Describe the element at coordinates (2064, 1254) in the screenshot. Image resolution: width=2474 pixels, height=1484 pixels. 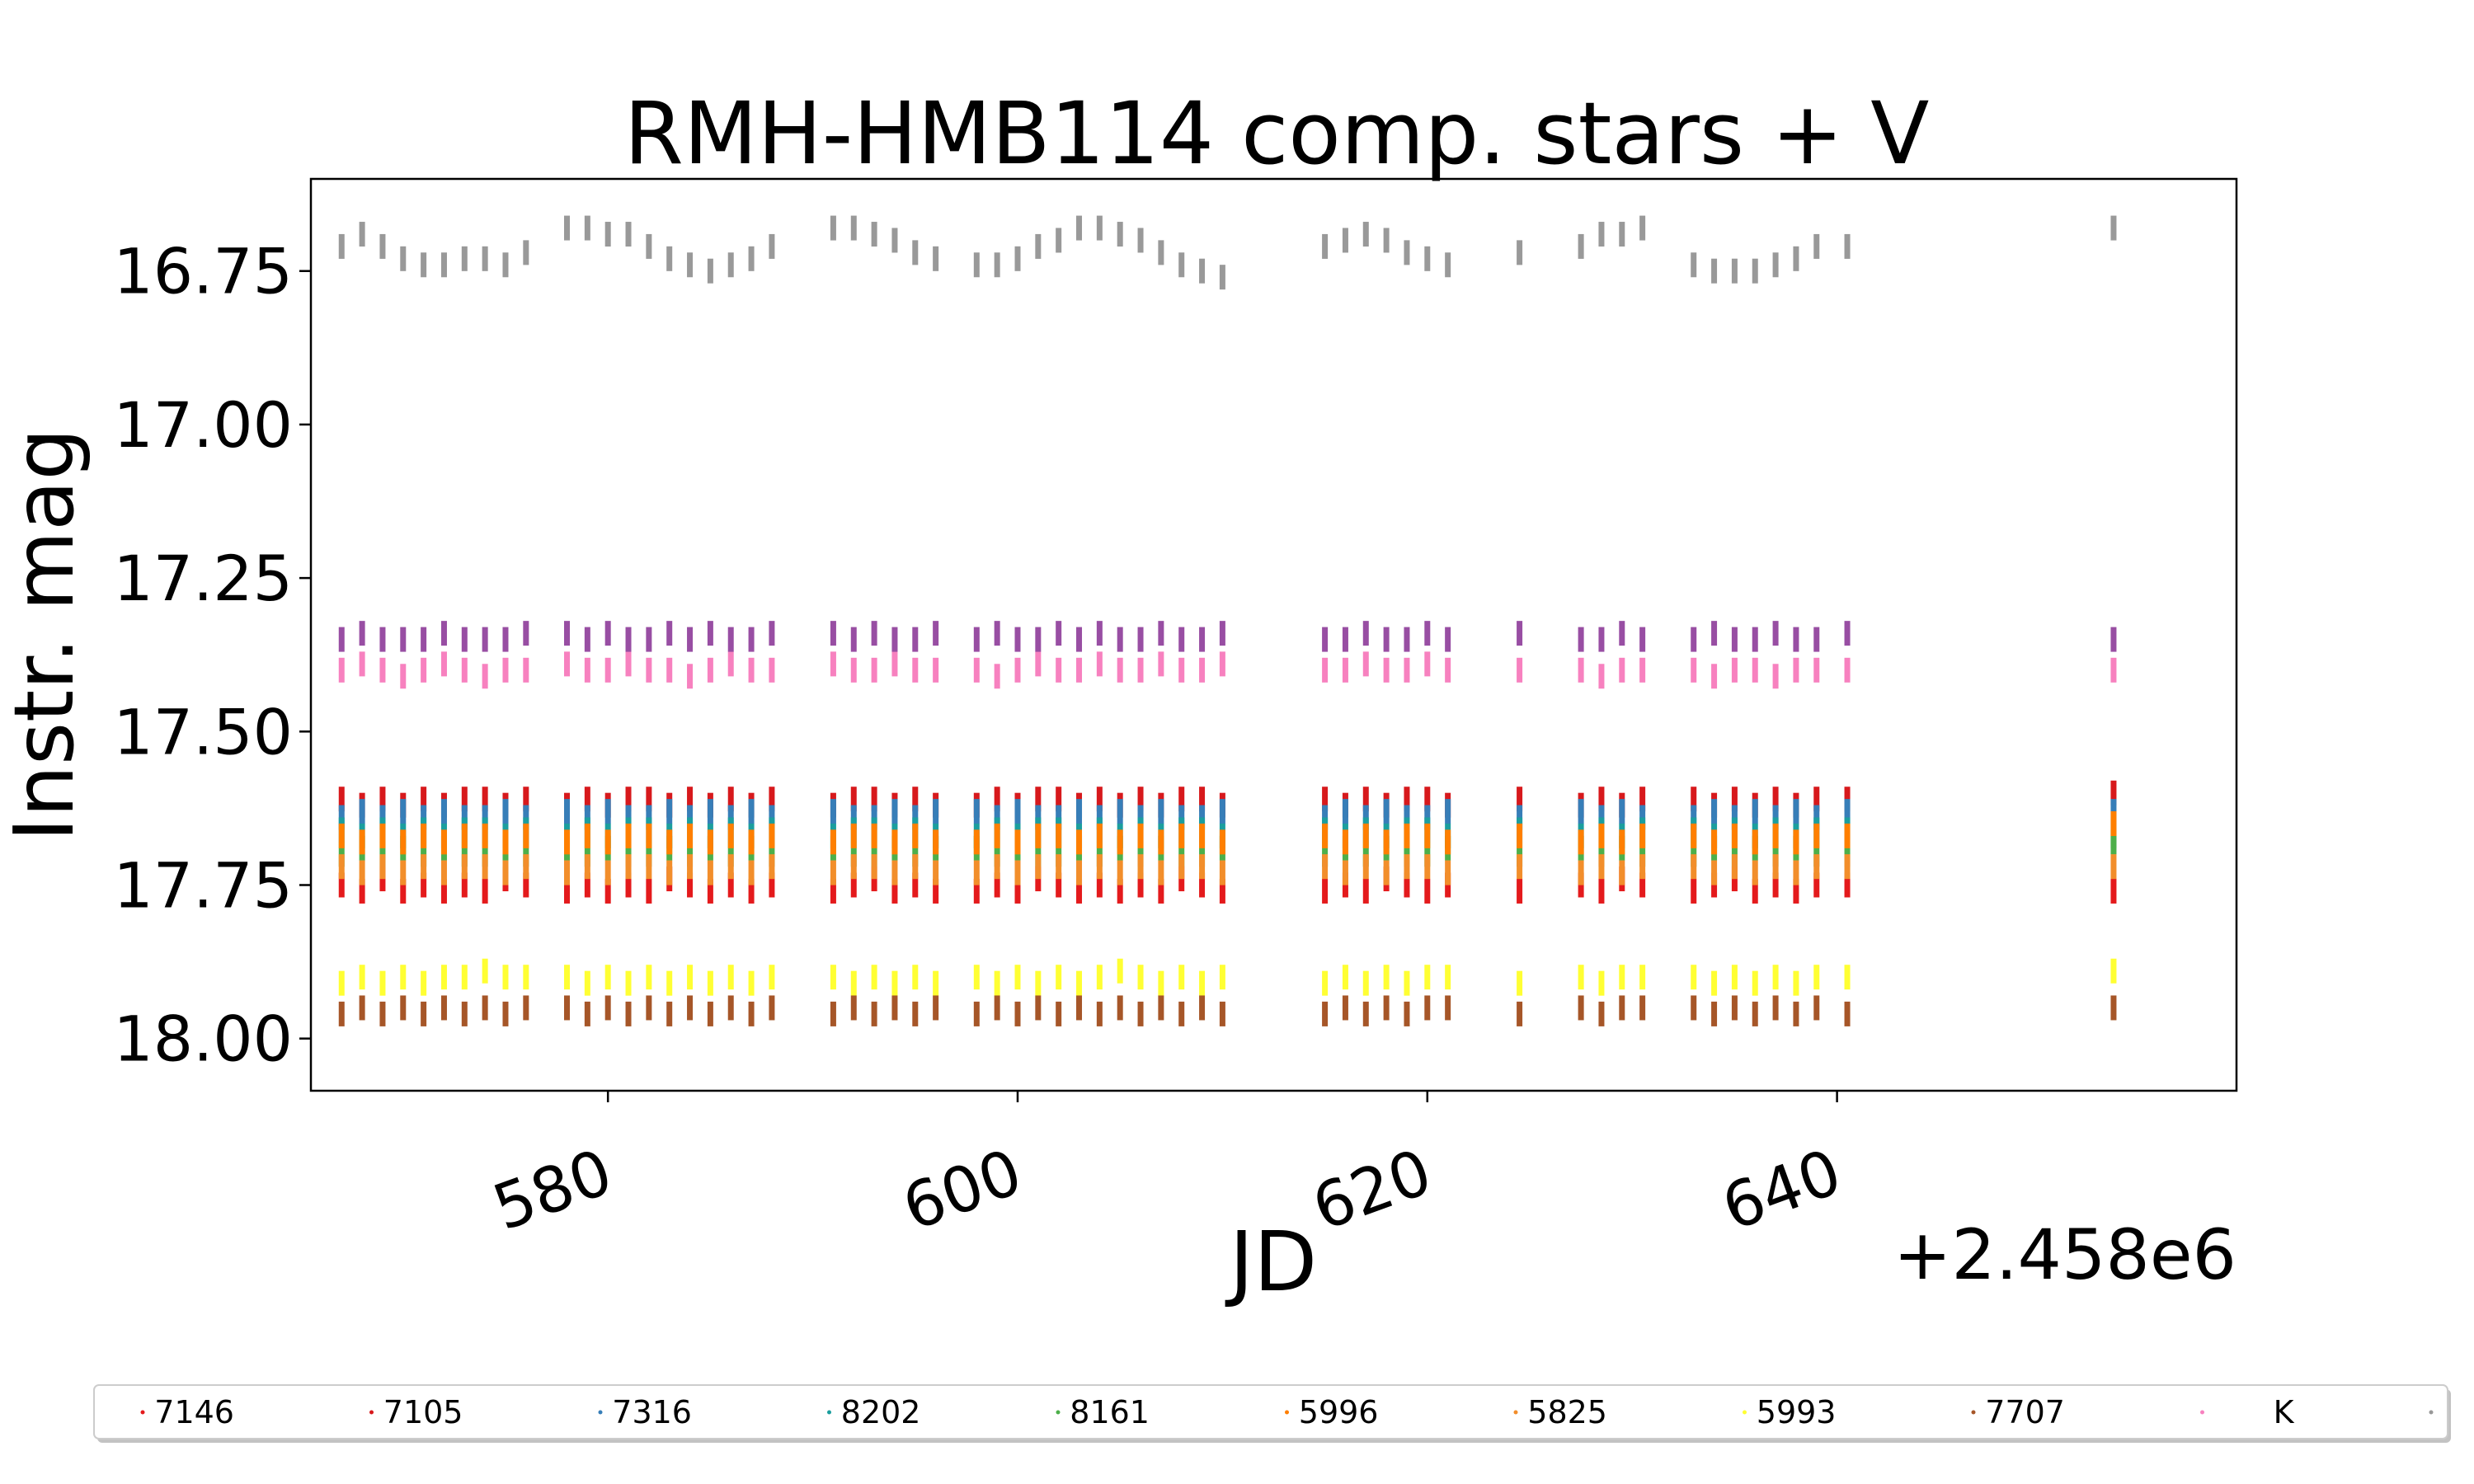
I see `x-axis-offset: +2.458e6` at that location.